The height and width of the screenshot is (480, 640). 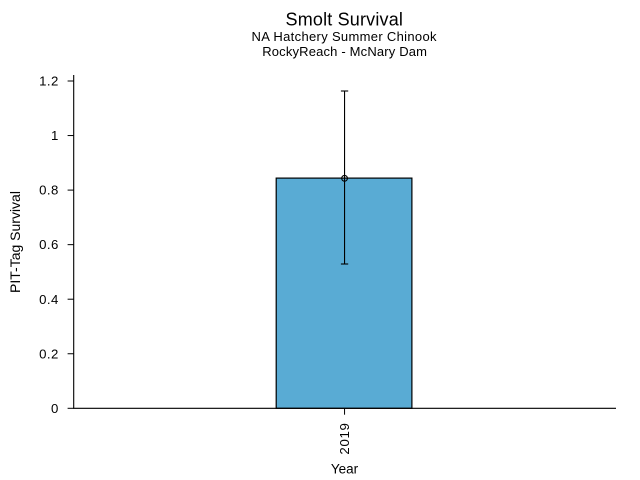 What do you see at coordinates (48, 299) in the screenshot?
I see `svg-text: 0.4` at bounding box center [48, 299].